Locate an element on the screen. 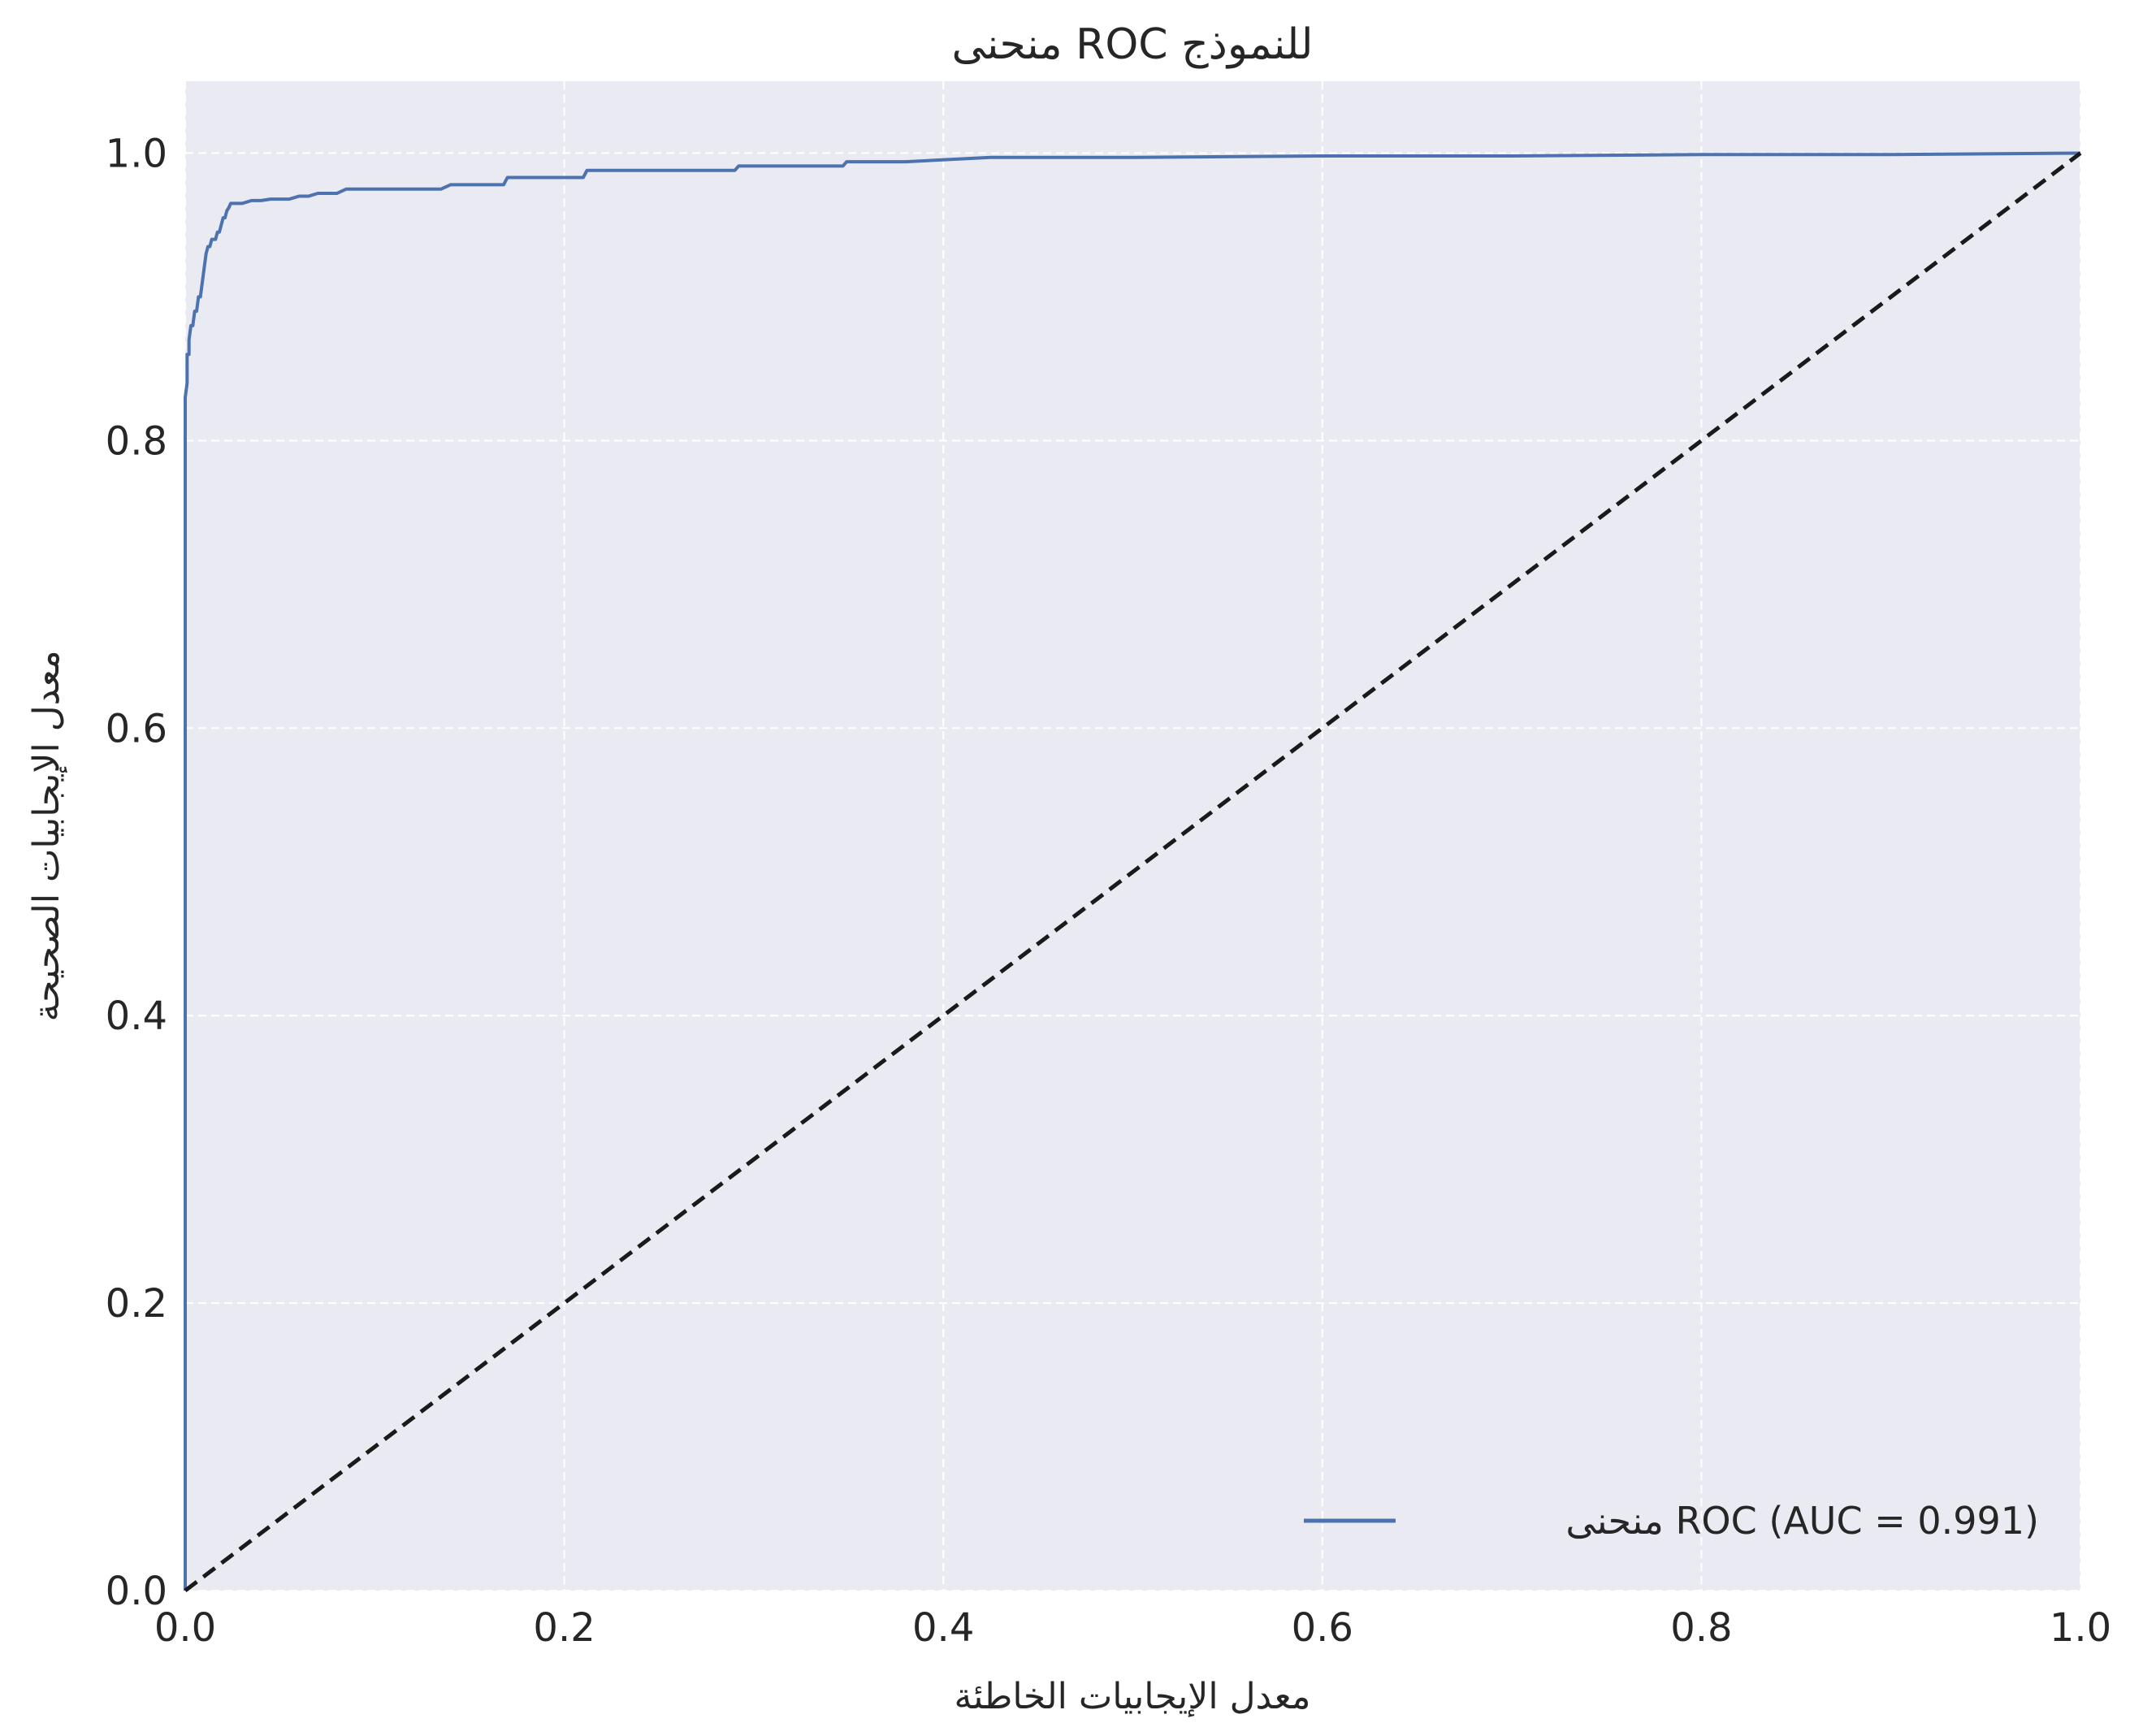 The height and width of the screenshot is (1736, 2130). legend: منحنى ROC (AUC = 0.991) is located at coordinates (1671, 1521).